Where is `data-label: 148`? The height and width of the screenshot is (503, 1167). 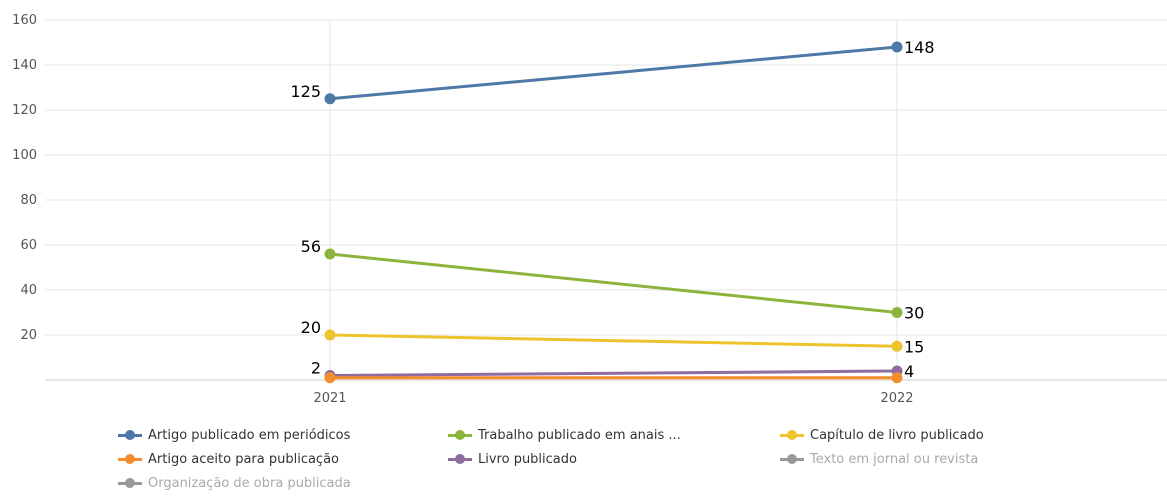 data-label: 148 is located at coordinates (919, 47).